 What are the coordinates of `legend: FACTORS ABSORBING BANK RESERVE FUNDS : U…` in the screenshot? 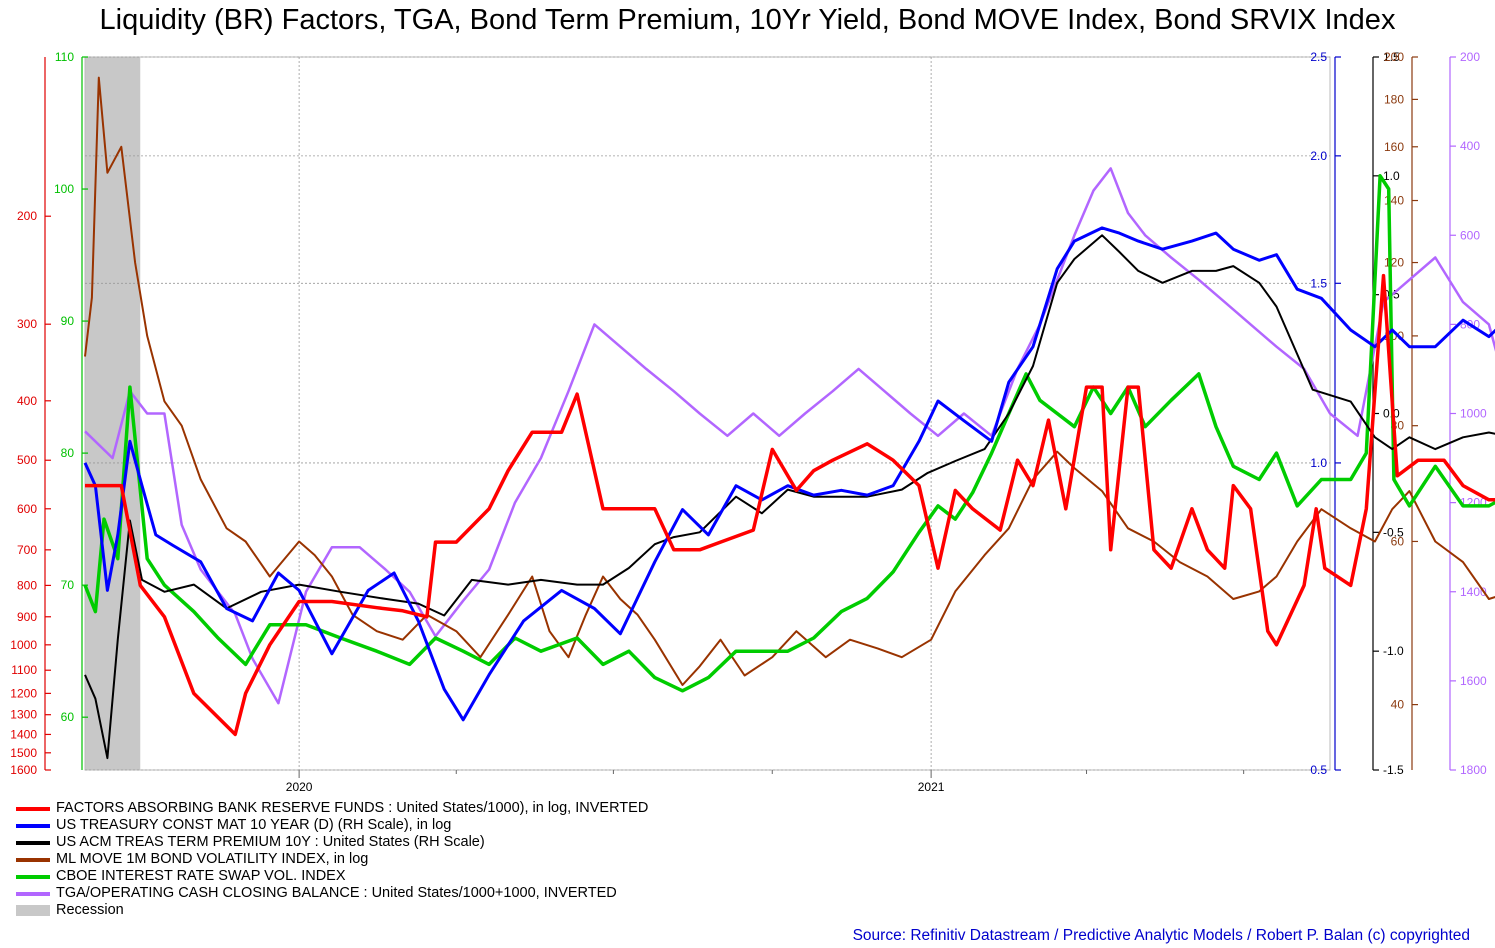 It's located at (332, 859).